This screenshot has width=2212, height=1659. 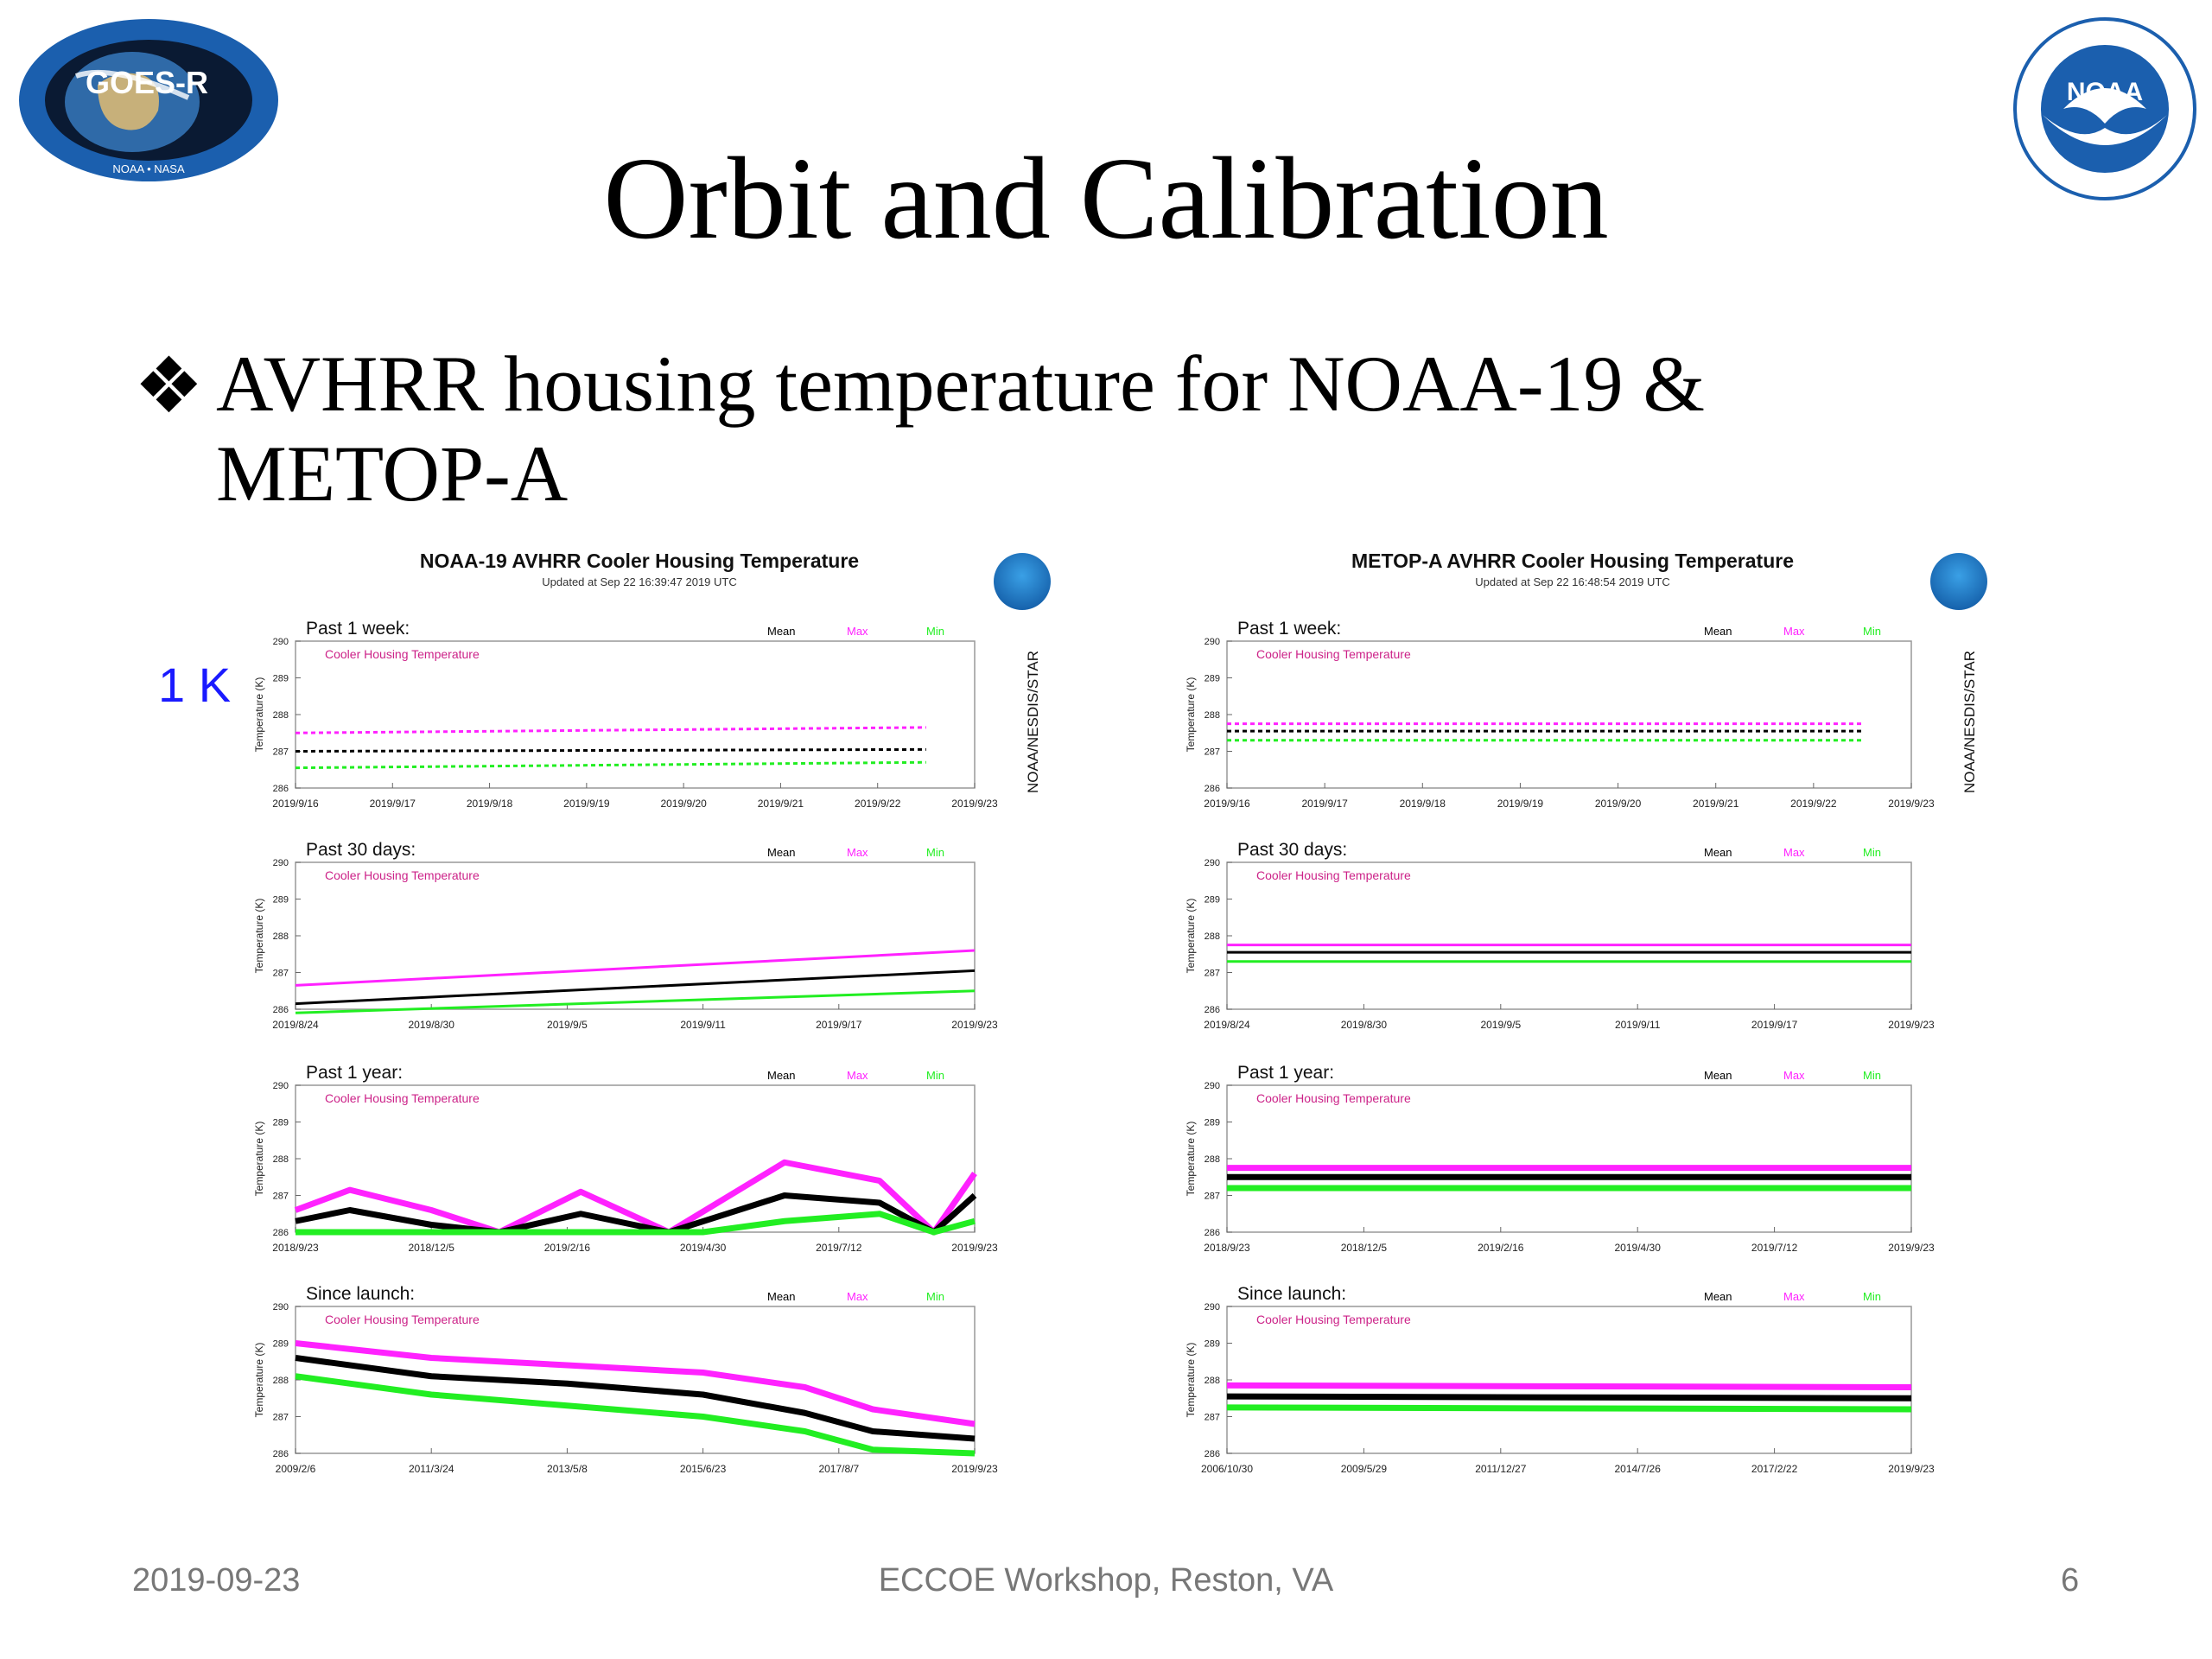 I want to click on x-tick-label: 2011/12/27, so click(x=1500, y=1469).